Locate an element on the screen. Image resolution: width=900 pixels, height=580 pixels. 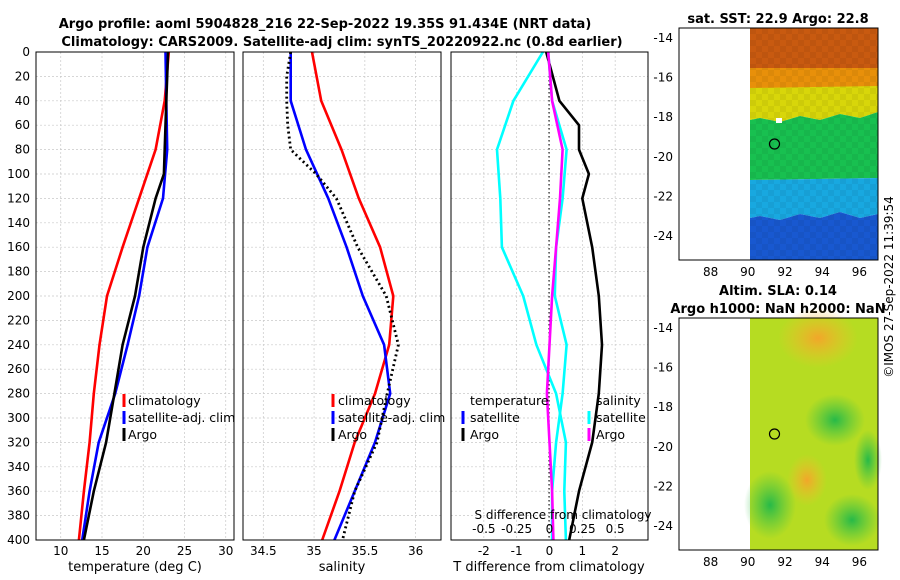
legend-label-temperature-argo: Argo is located at coordinates (484, 434).